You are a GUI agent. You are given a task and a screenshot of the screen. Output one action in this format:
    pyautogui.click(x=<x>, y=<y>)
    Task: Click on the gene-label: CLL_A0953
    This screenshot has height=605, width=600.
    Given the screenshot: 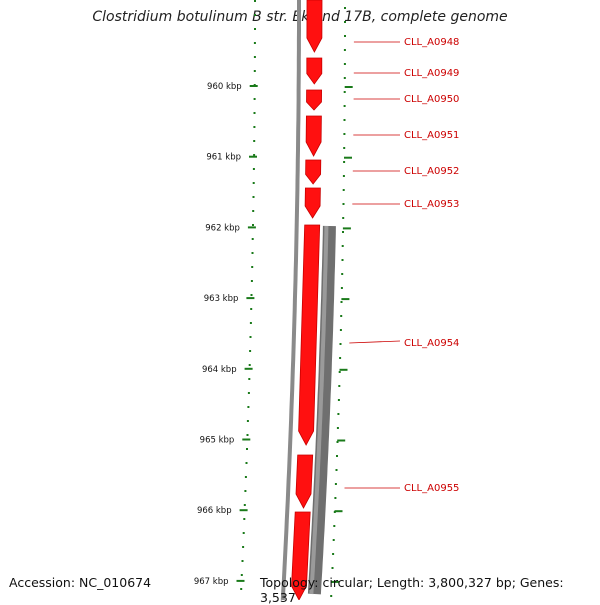 What is the action you would take?
    pyautogui.click(x=431, y=204)
    